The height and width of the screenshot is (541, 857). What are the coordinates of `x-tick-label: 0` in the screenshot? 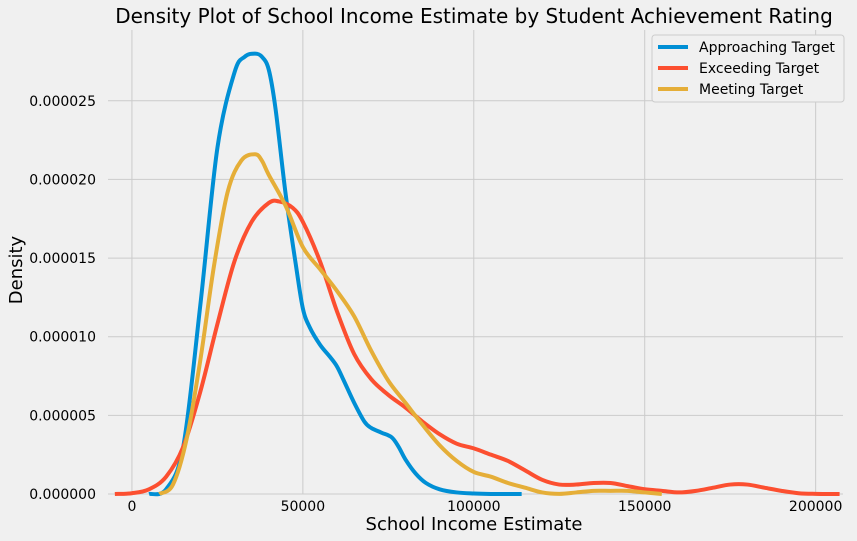 It's located at (131, 507).